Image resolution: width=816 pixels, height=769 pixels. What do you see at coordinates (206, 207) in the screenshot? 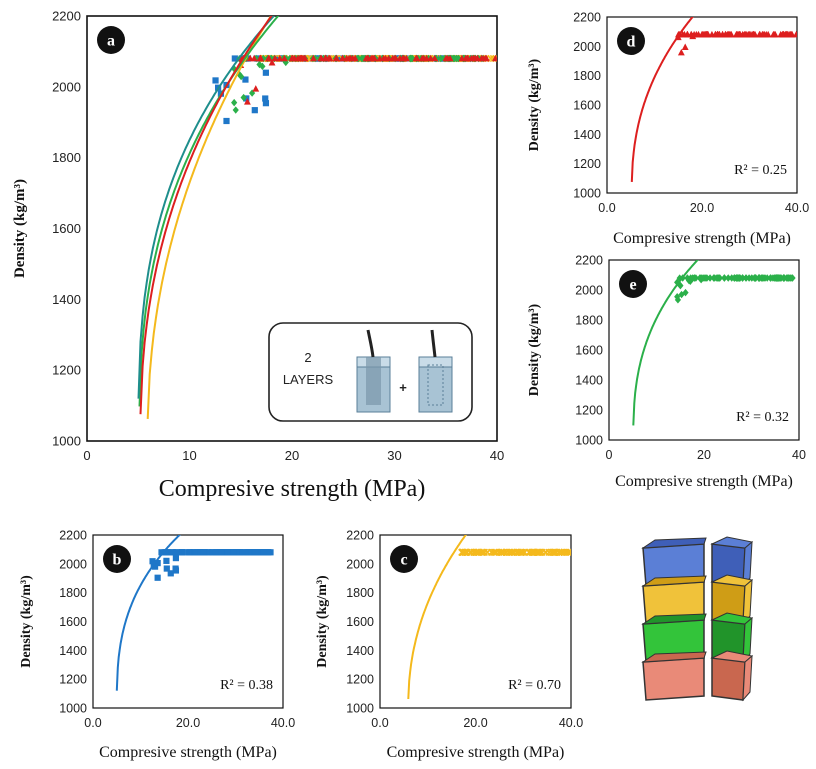
I see `fit-curve-blue` at bounding box center [206, 207].